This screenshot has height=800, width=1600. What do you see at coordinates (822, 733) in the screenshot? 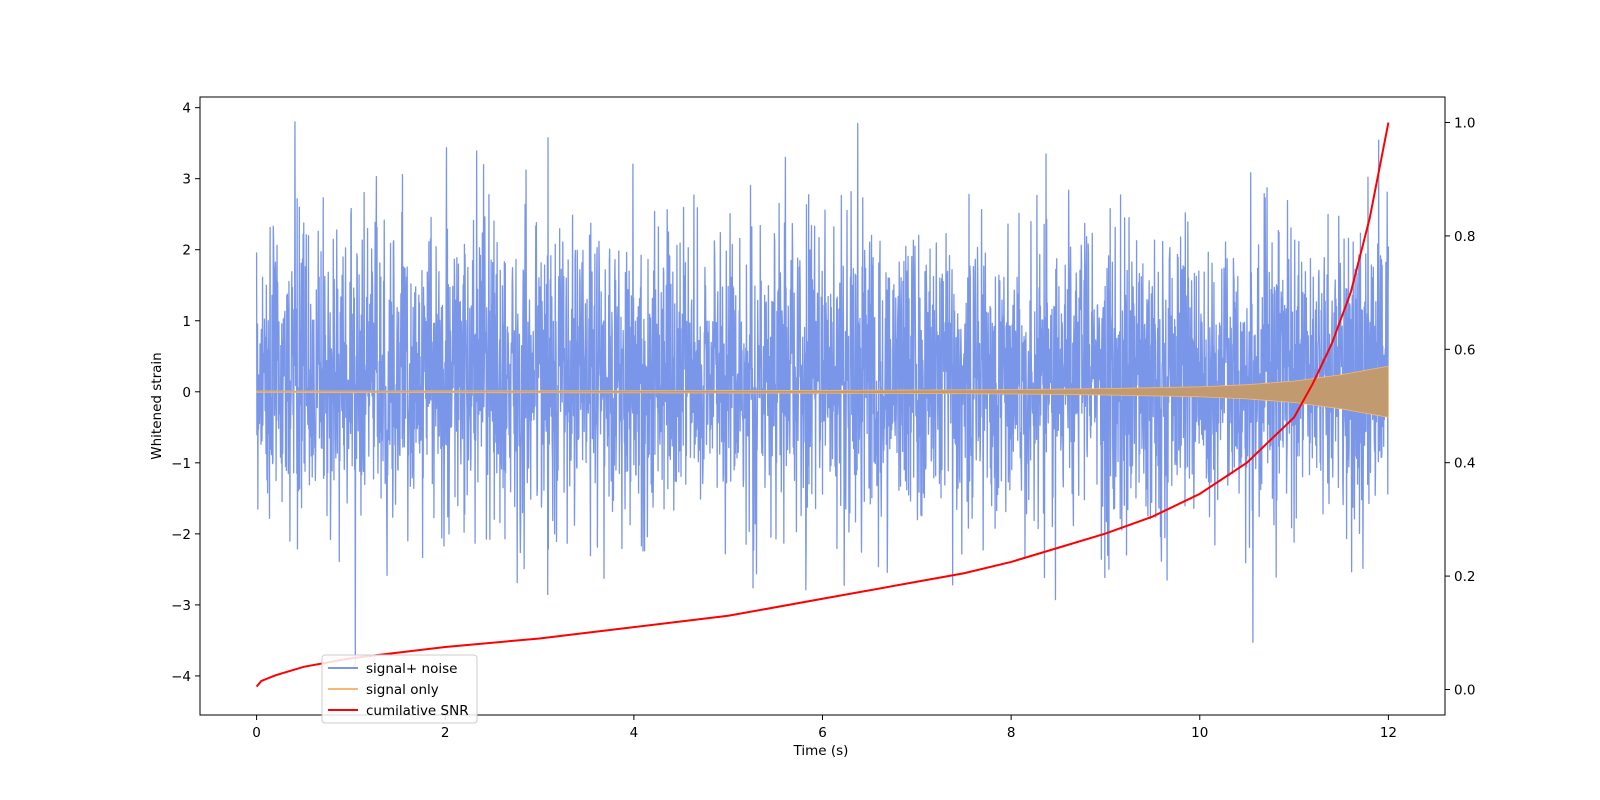
I see `x-tick-label: 6` at bounding box center [822, 733].